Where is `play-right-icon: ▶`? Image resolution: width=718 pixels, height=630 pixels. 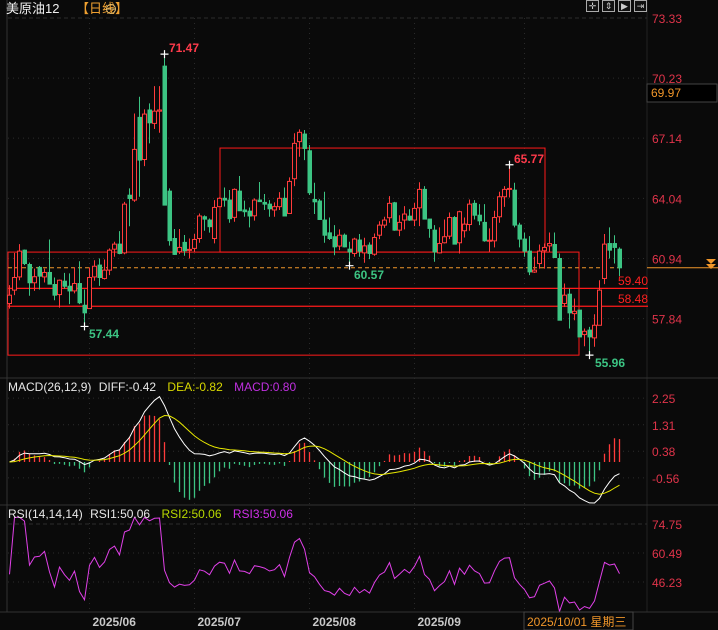 play-right-icon: ▶ is located at coordinates (624, 6).